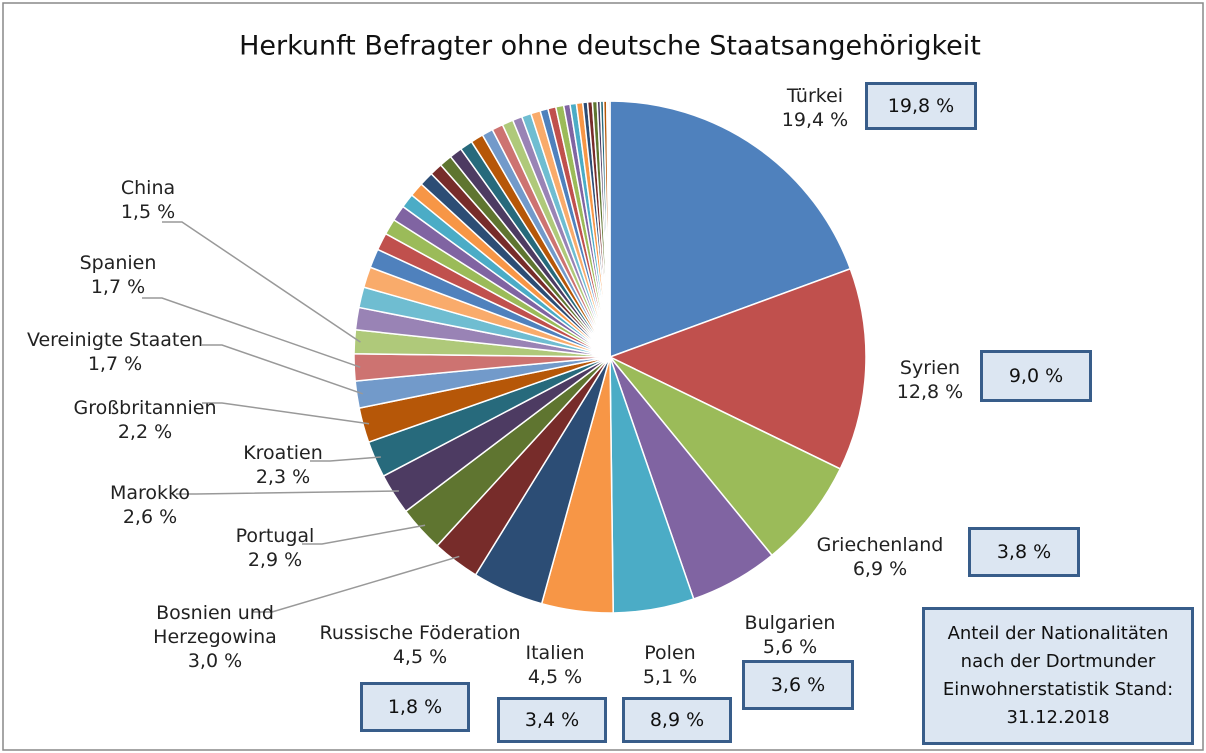 Image resolution: width=1206 pixels, height=753 pixels. Describe the element at coordinates (790, 623) in the screenshot. I see `category-label: Bulgarien` at that location.